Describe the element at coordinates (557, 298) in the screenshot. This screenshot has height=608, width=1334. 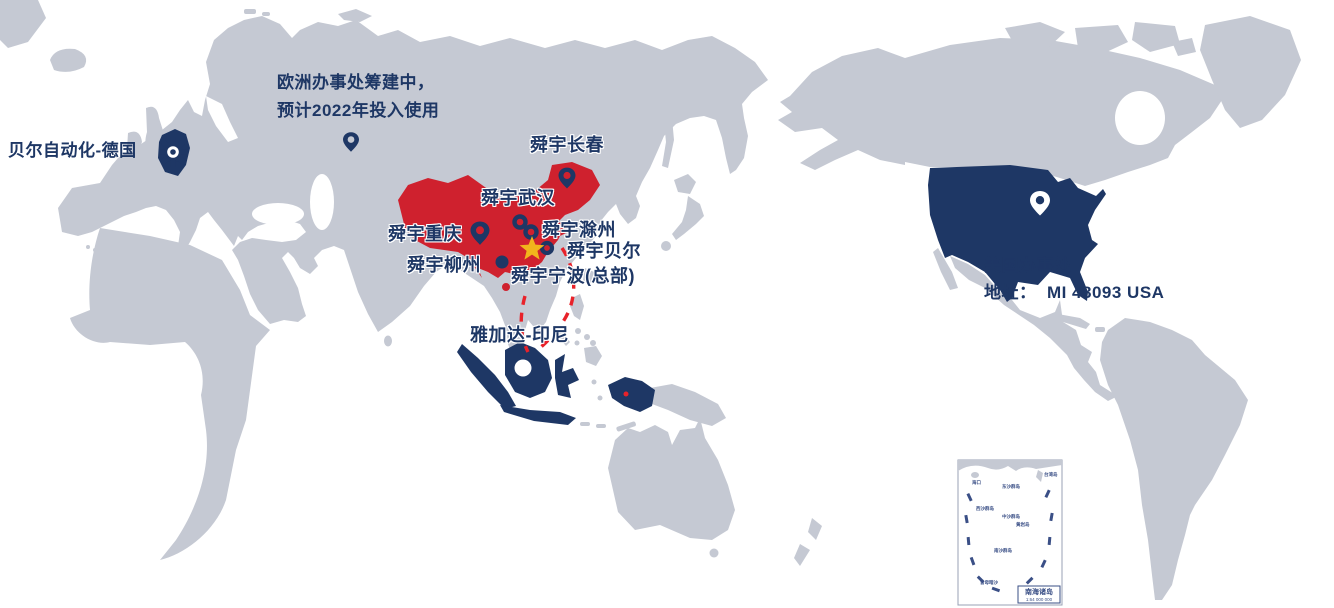
I see `nine-dash-east` at that location.